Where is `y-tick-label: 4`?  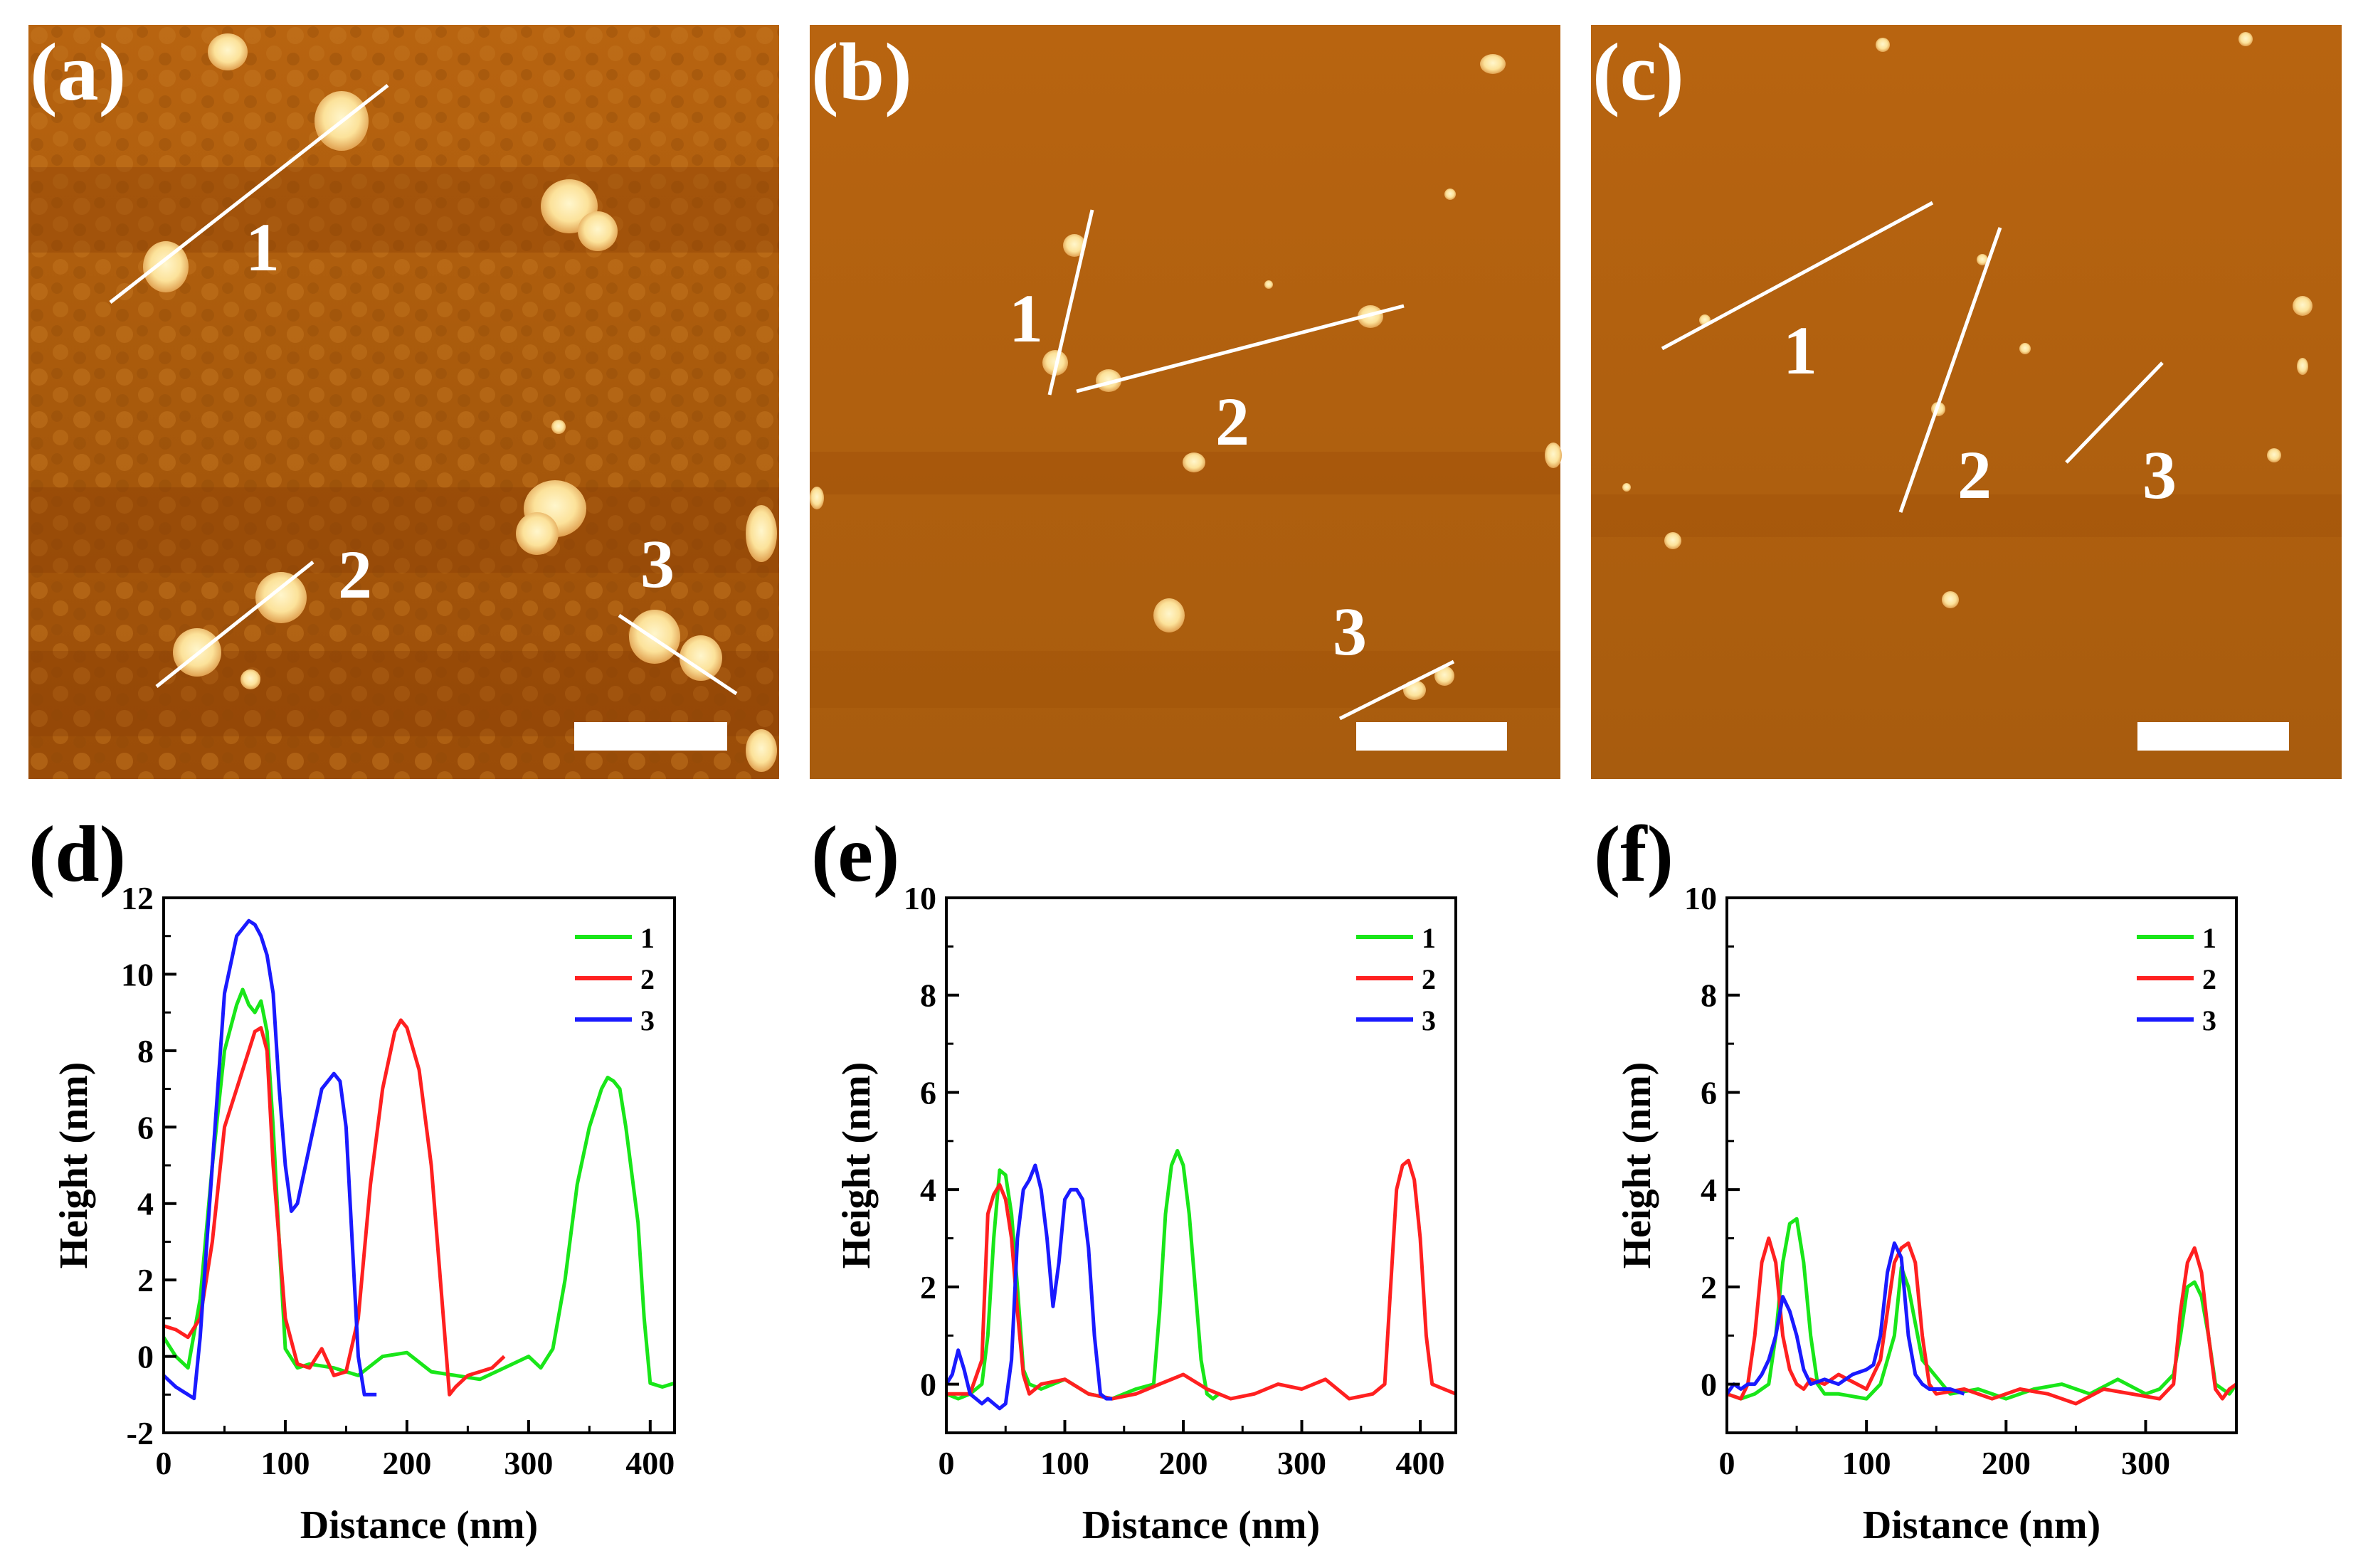 y-tick-label: 4 is located at coordinates (928, 1190).